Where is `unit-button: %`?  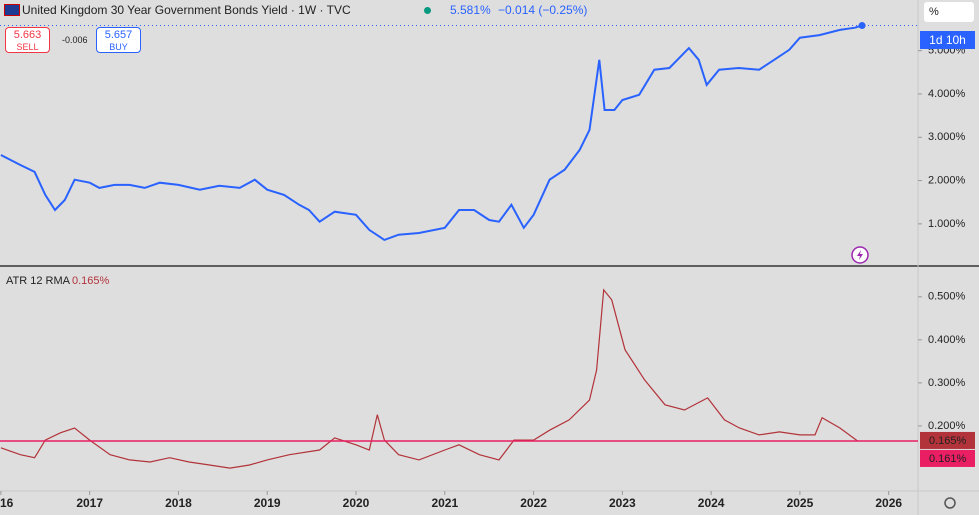
unit-button: % is located at coordinates (949, 12).